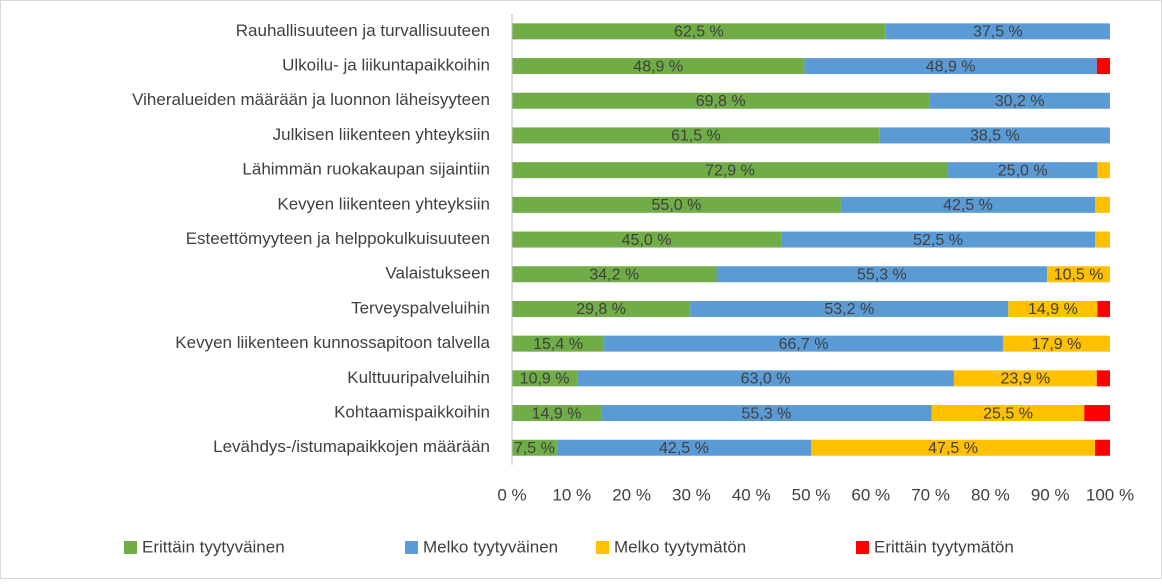 This screenshot has width=1162, height=584. I want to click on legend-label: Erittäin tyytymätön, so click(944, 546).